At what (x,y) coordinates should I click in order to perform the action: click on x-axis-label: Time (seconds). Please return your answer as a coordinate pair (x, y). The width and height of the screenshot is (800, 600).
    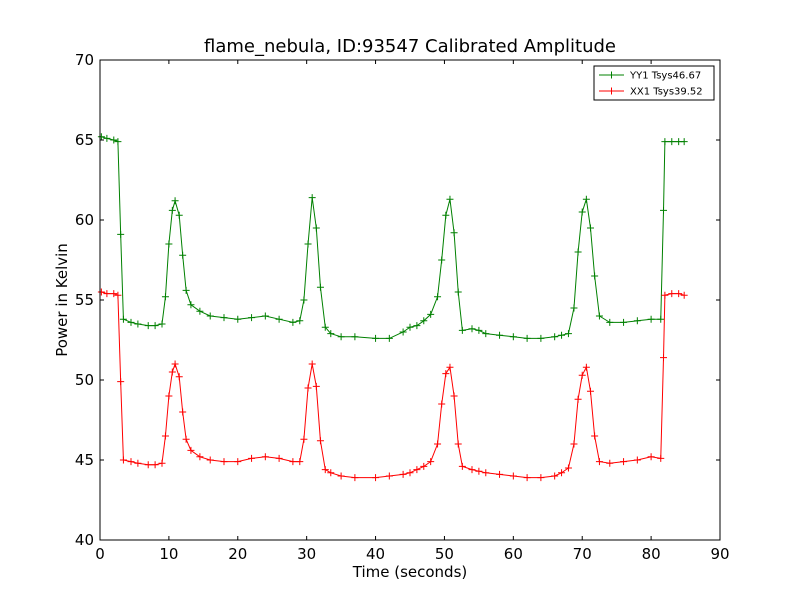
    Looking at the image, I should click on (410, 572).